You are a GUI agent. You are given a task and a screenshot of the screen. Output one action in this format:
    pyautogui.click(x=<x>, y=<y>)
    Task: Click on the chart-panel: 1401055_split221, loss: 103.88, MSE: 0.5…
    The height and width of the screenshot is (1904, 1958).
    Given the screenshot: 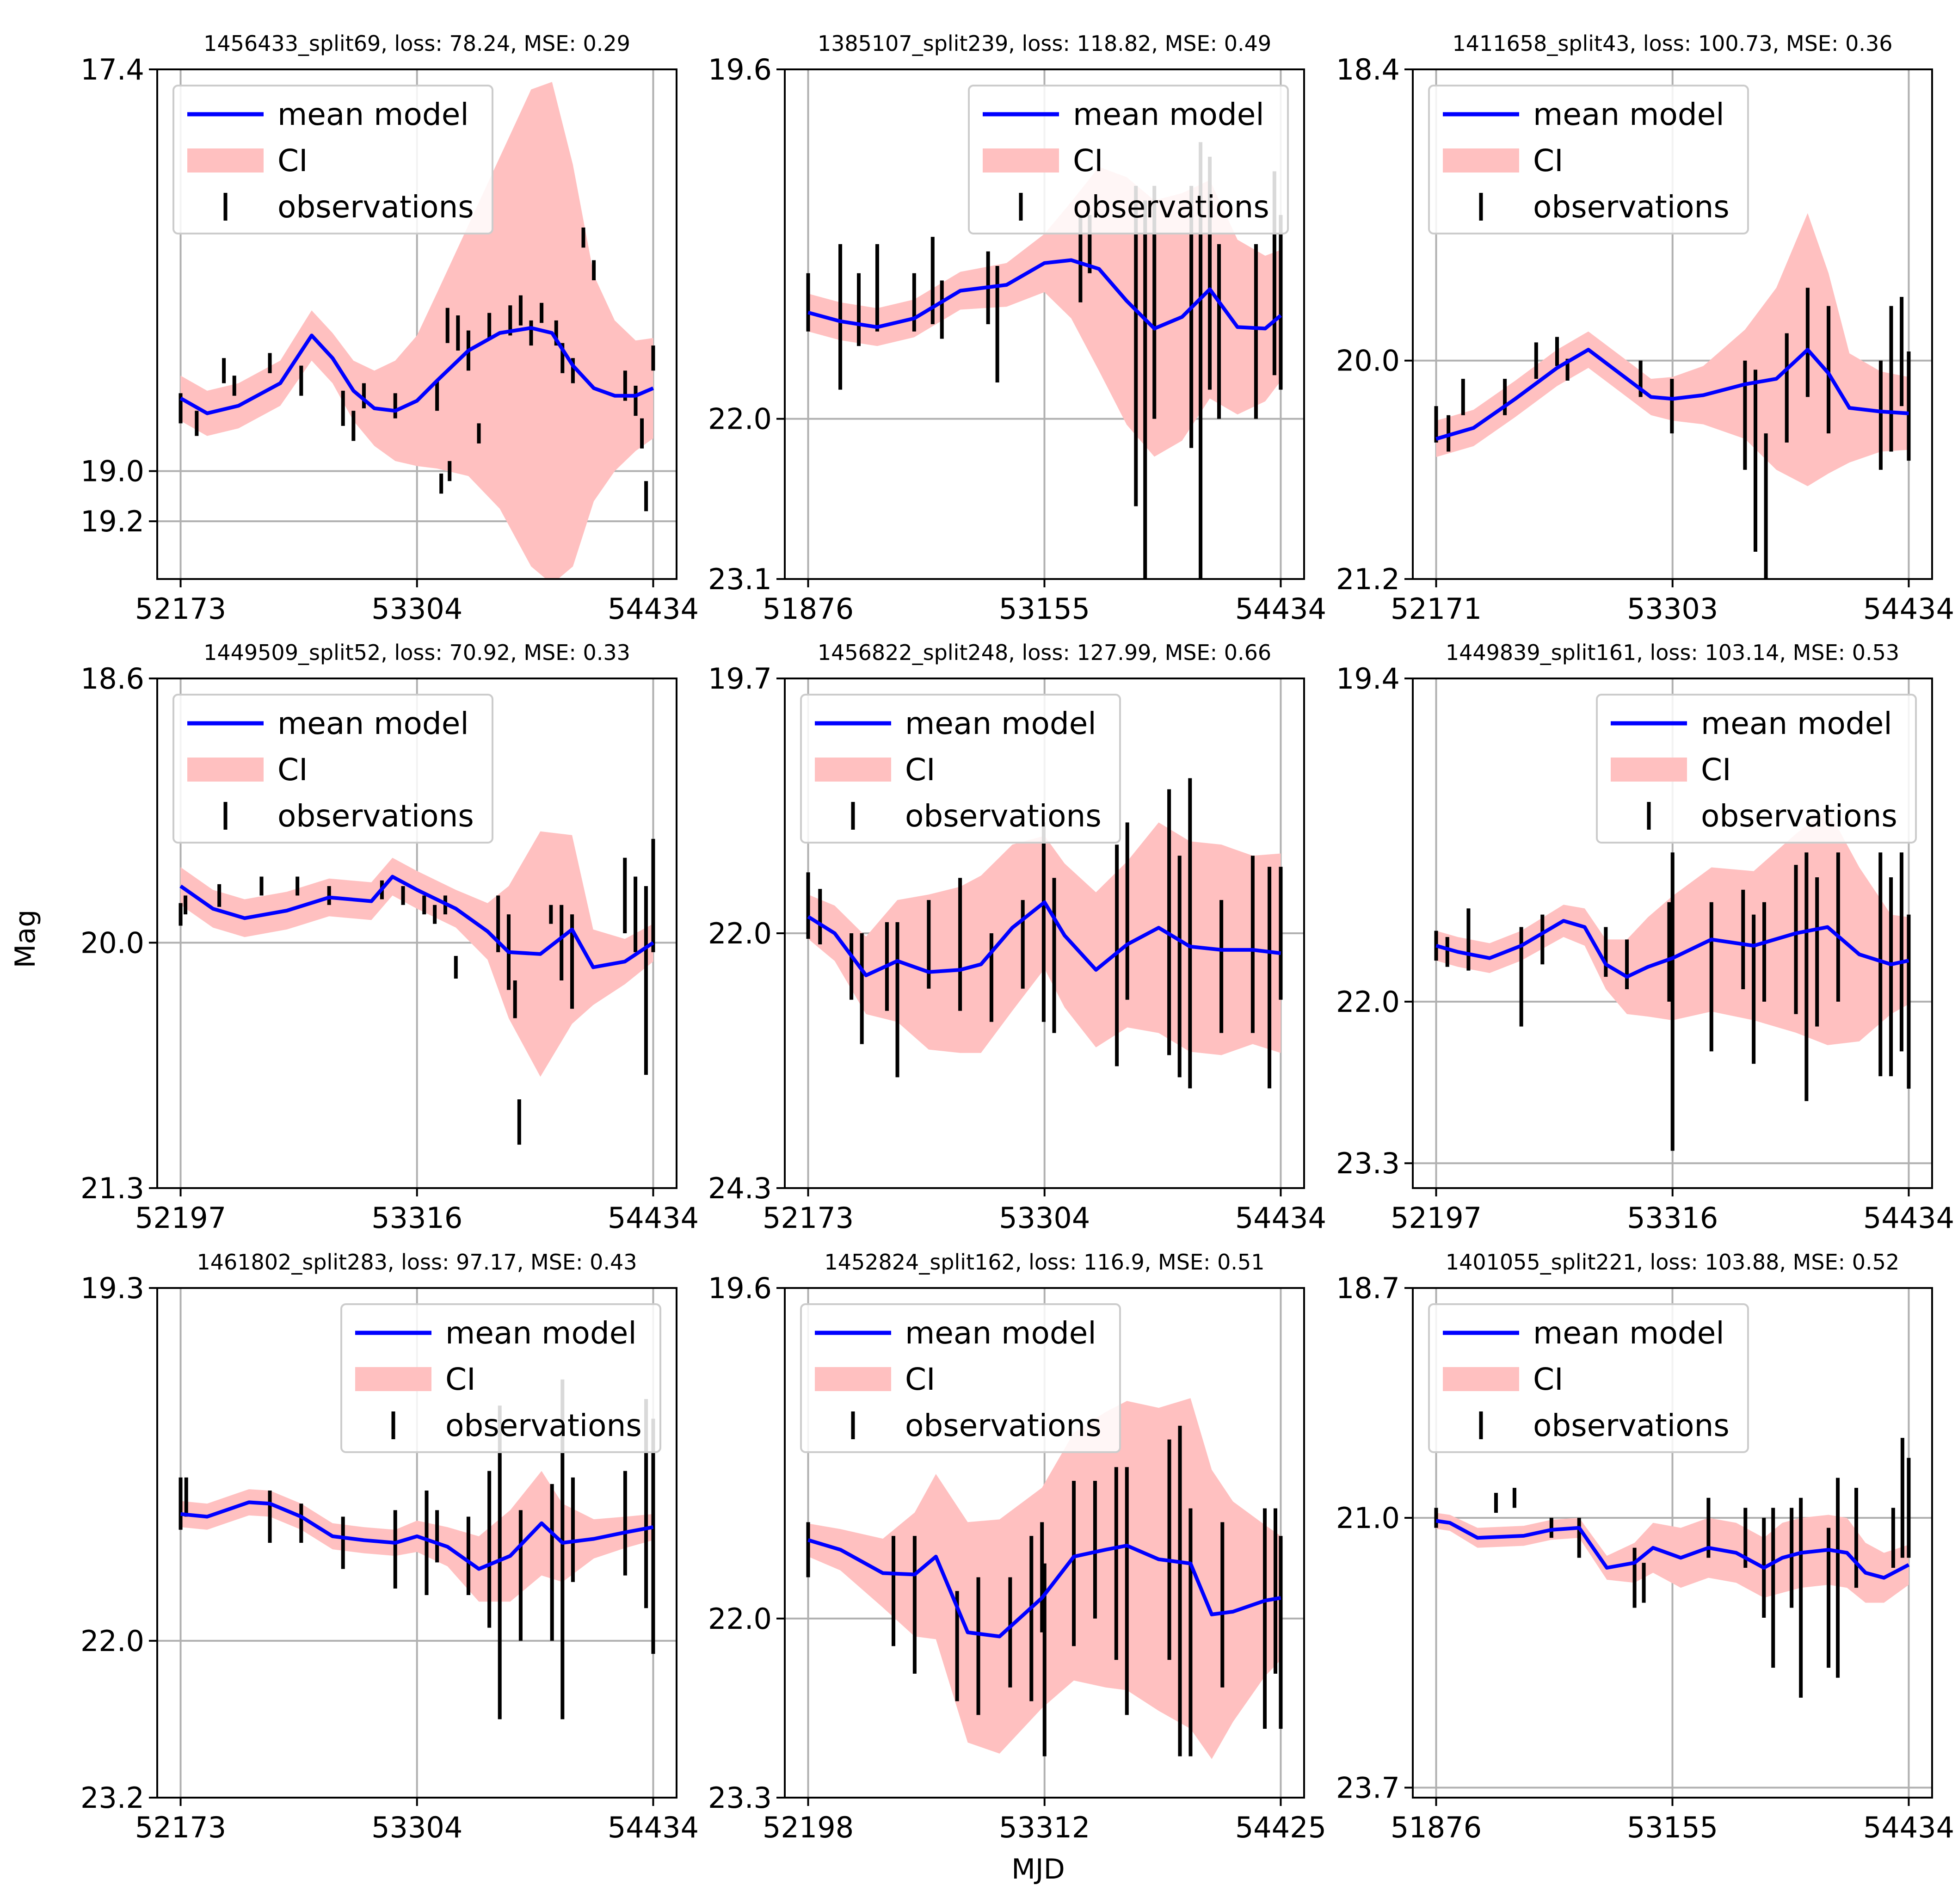 What is the action you would take?
    pyautogui.click(x=1645, y=1547)
    